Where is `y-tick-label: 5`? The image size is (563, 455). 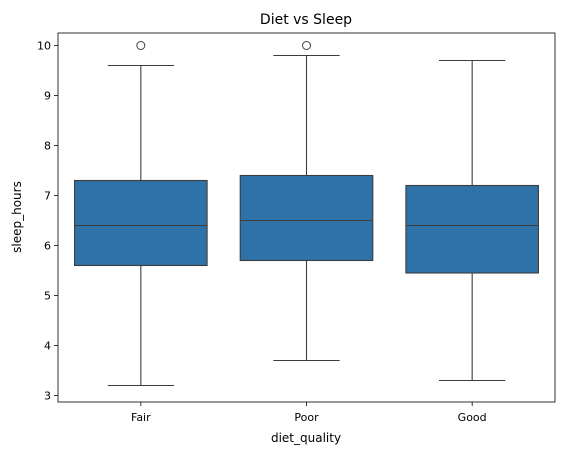
y-tick-label: 5 is located at coordinates (47, 296).